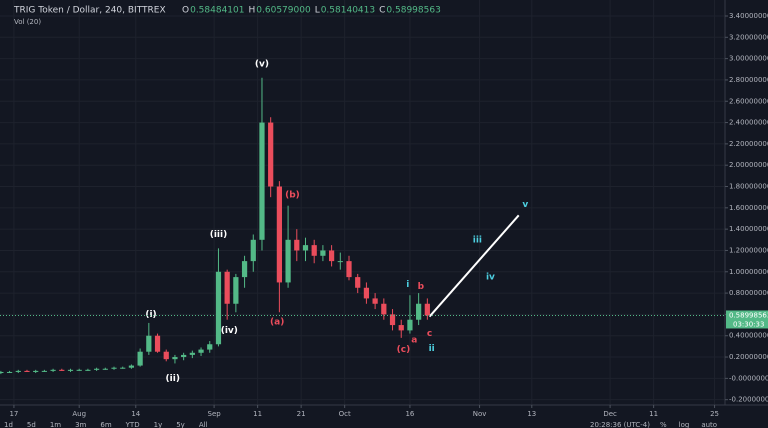 The width and height of the screenshot is (768, 428). What do you see at coordinates (432, 349) in the screenshot?
I see `wave-label: ii` at bounding box center [432, 349].